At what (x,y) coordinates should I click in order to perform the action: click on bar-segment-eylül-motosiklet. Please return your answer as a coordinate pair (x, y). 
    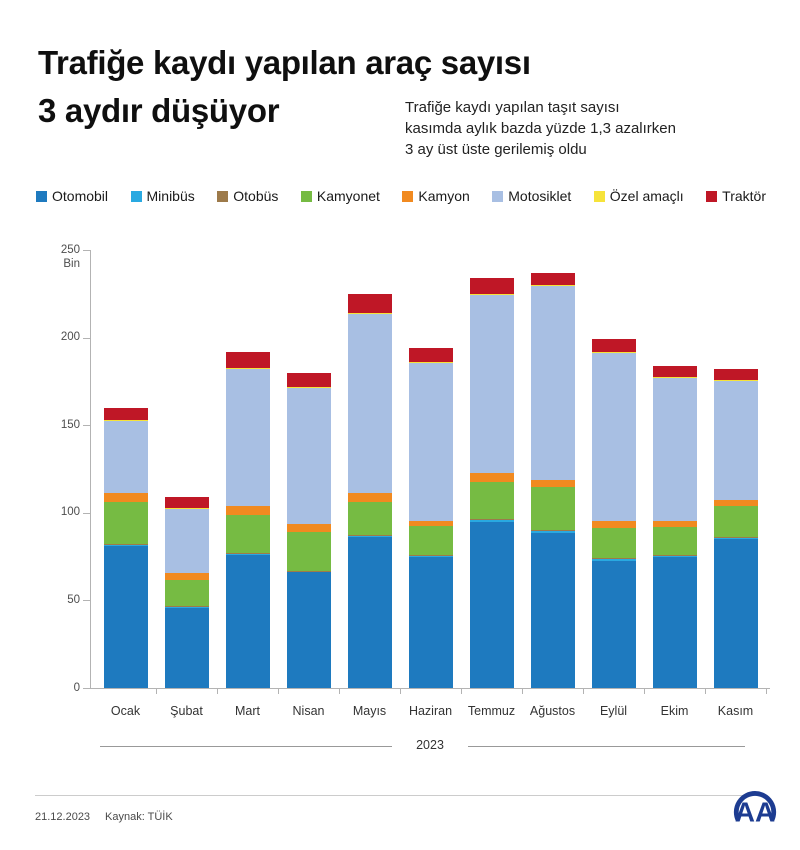
    Looking at the image, I should click on (613, 436).